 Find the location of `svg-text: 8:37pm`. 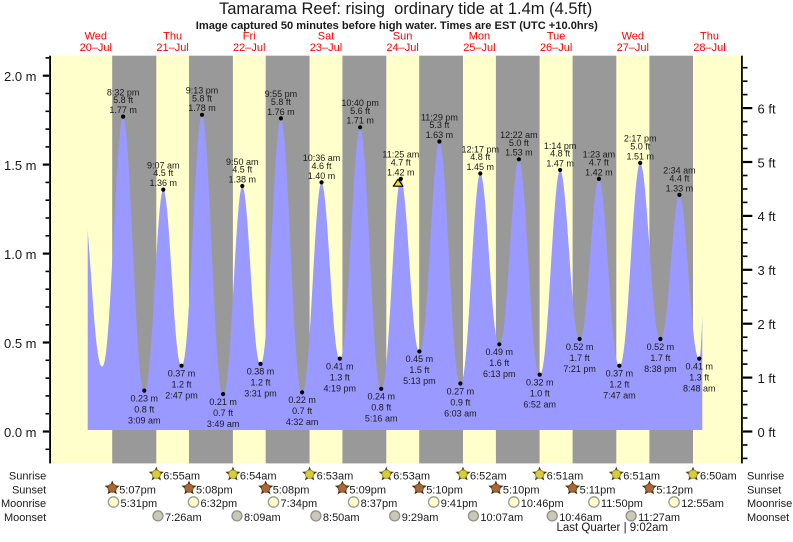

svg-text: 8:37pm is located at coordinates (379, 504).